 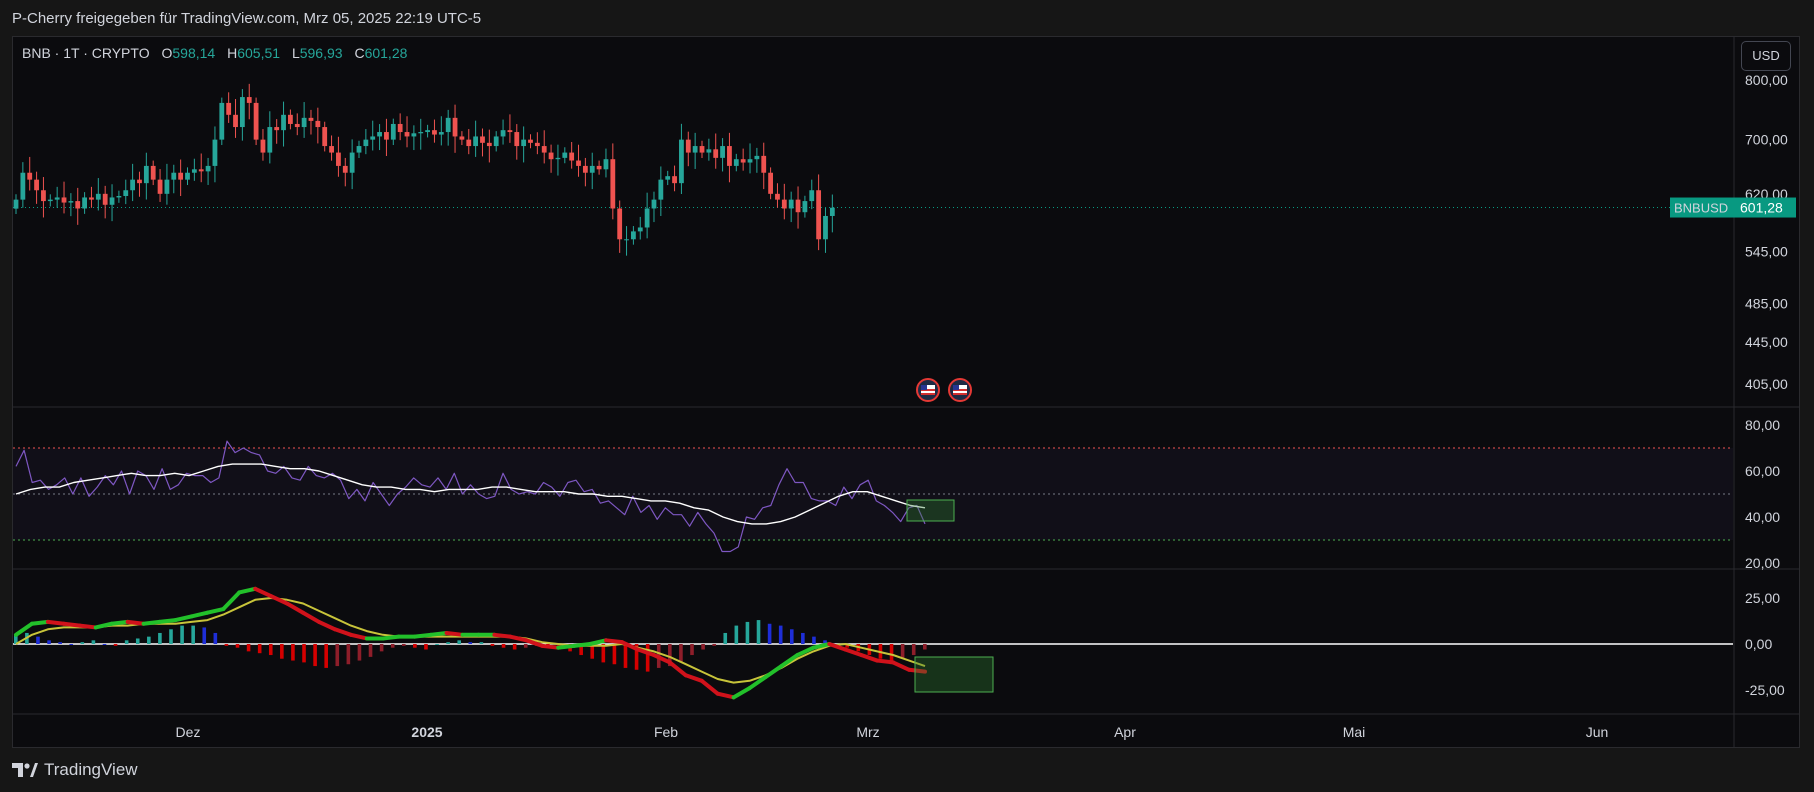 What do you see at coordinates (167, 53) in the screenshot?
I see `legend-open-label: O` at bounding box center [167, 53].